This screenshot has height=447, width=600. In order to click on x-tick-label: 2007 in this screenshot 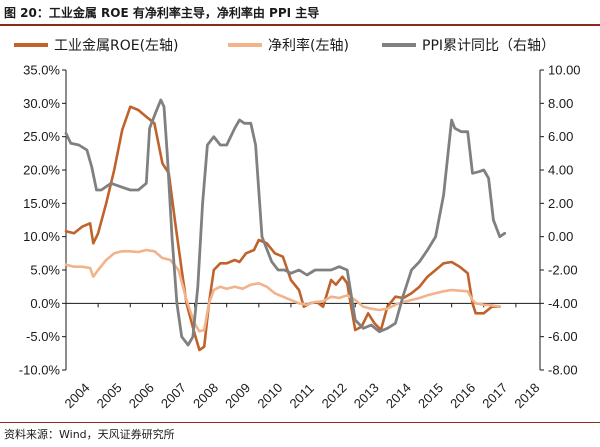, I will do `click(173, 395)`.